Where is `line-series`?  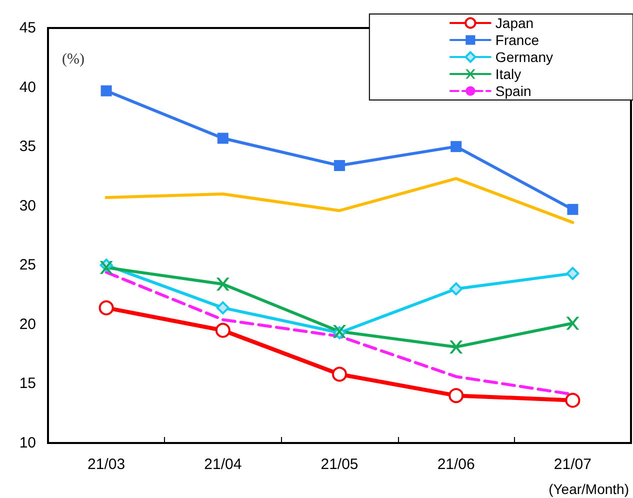
line-series is located at coordinates (339, 200).